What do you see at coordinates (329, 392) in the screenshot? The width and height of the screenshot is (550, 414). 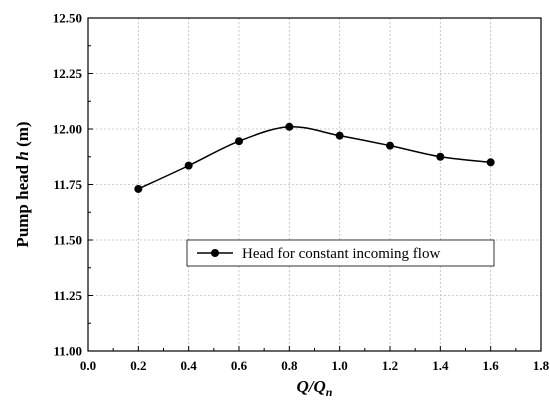 I see `x-axis-title-subscript: n` at bounding box center [329, 392].